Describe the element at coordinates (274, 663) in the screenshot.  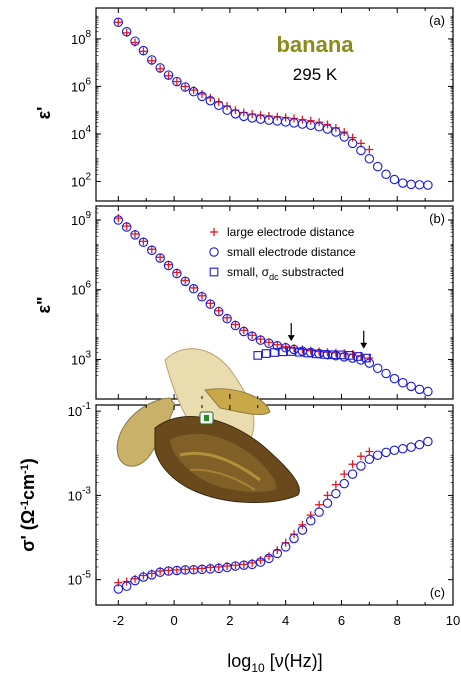
I see `x-axis-label: log10 [ν(Hz)]` at that location.